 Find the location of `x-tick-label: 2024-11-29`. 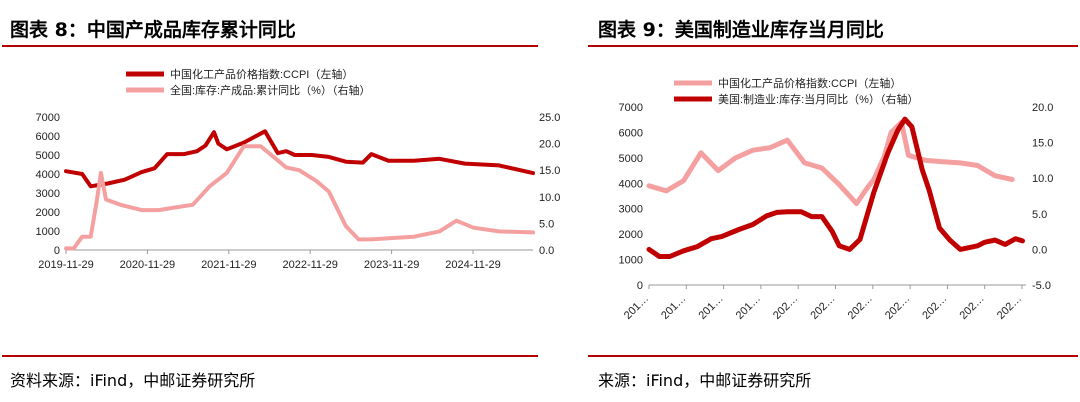

x-tick-label: 2024-11-29 is located at coordinates (472, 265).